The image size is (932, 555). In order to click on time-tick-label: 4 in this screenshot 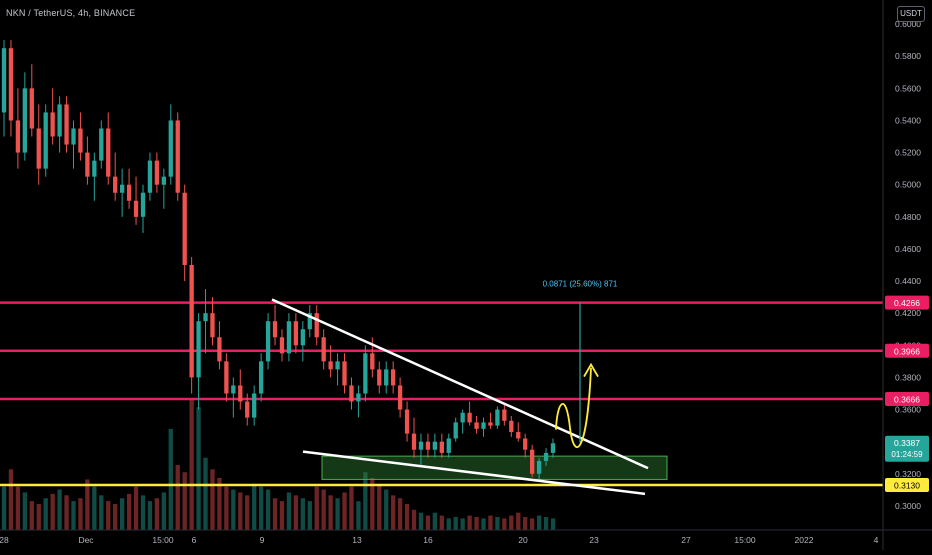, I will do `click(876, 540)`.